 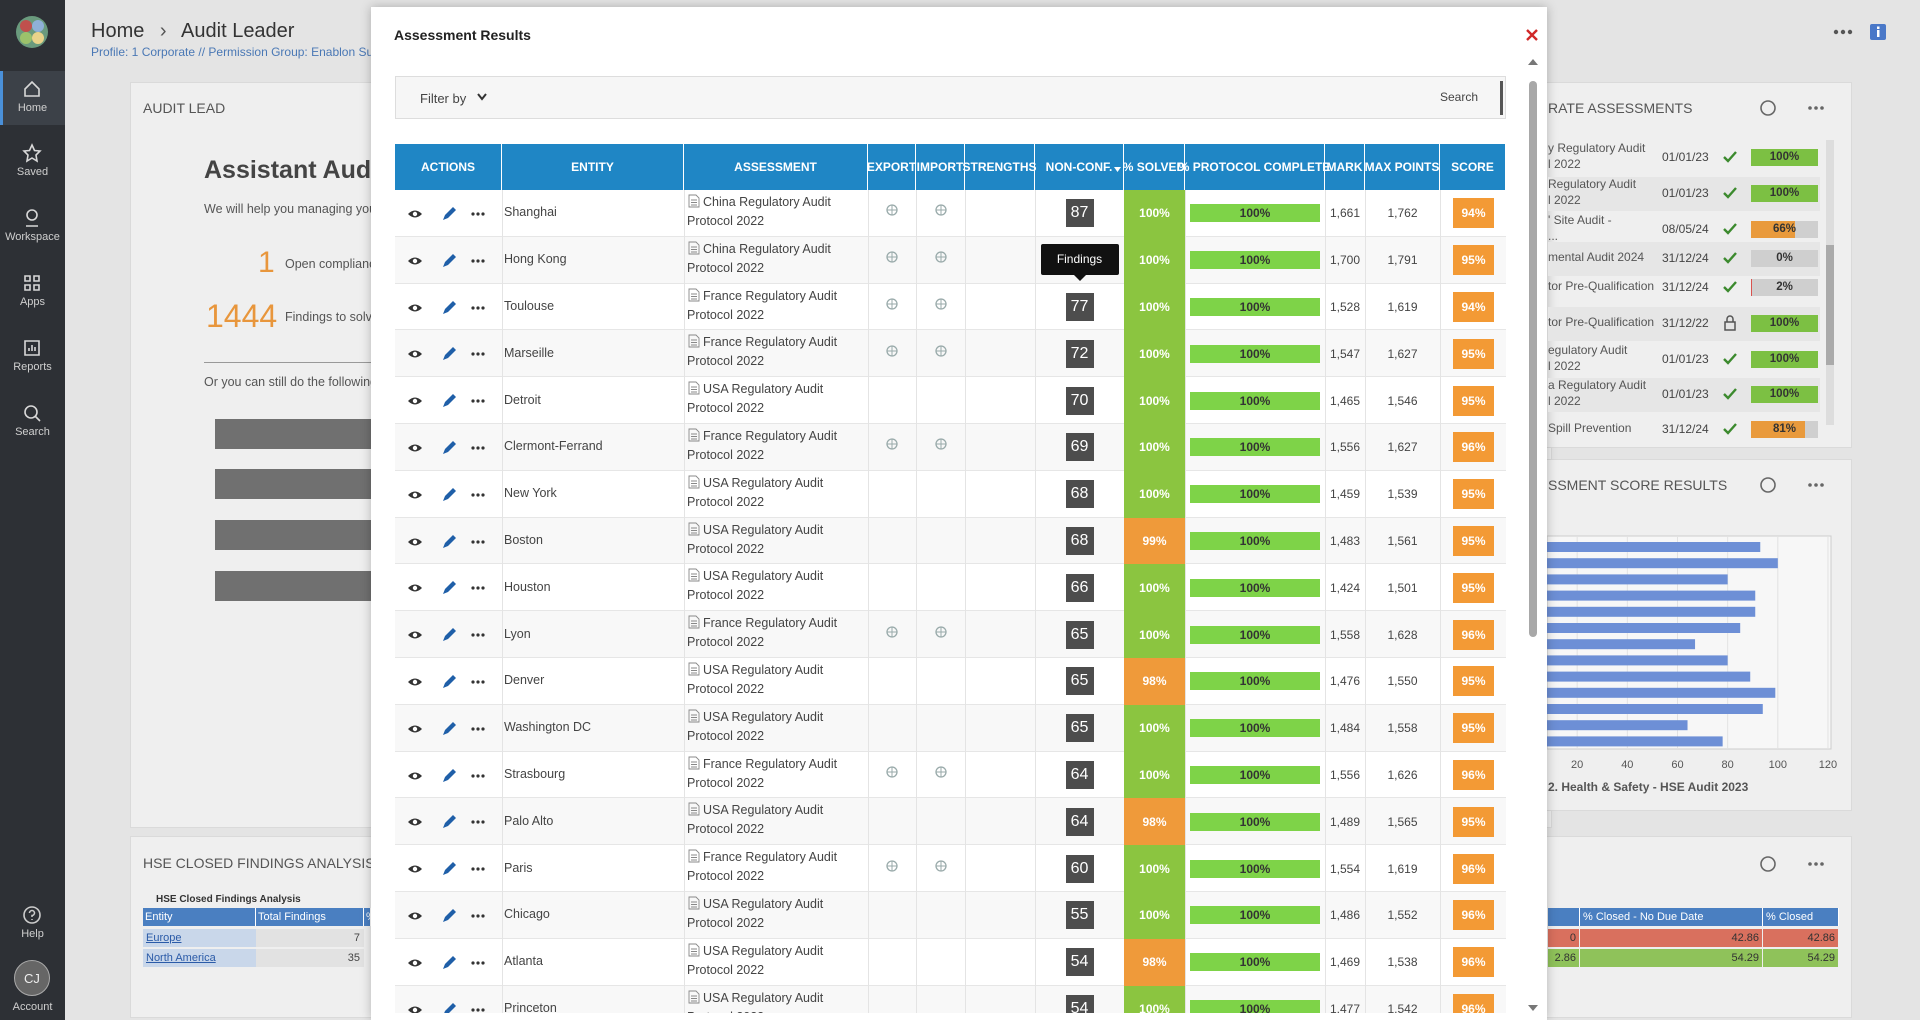 I want to click on import-icon, so click(x=941, y=210).